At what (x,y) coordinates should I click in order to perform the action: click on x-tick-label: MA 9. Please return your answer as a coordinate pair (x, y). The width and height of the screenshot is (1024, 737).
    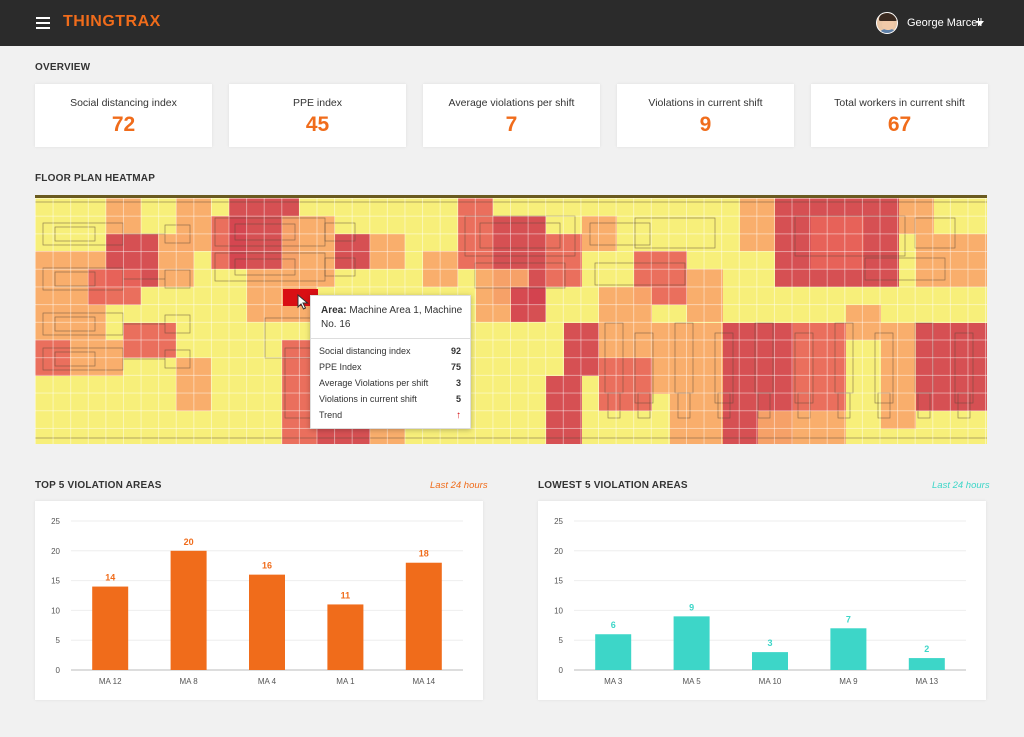
    Looking at the image, I should click on (848, 681).